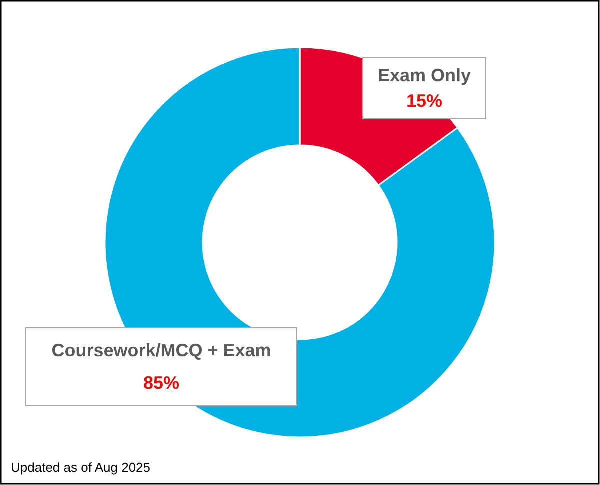 This screenshot has height=485, width=600. Describe the element at coordinates (161, 383) in the screenshot. I see `data-label: 85%` at that location.